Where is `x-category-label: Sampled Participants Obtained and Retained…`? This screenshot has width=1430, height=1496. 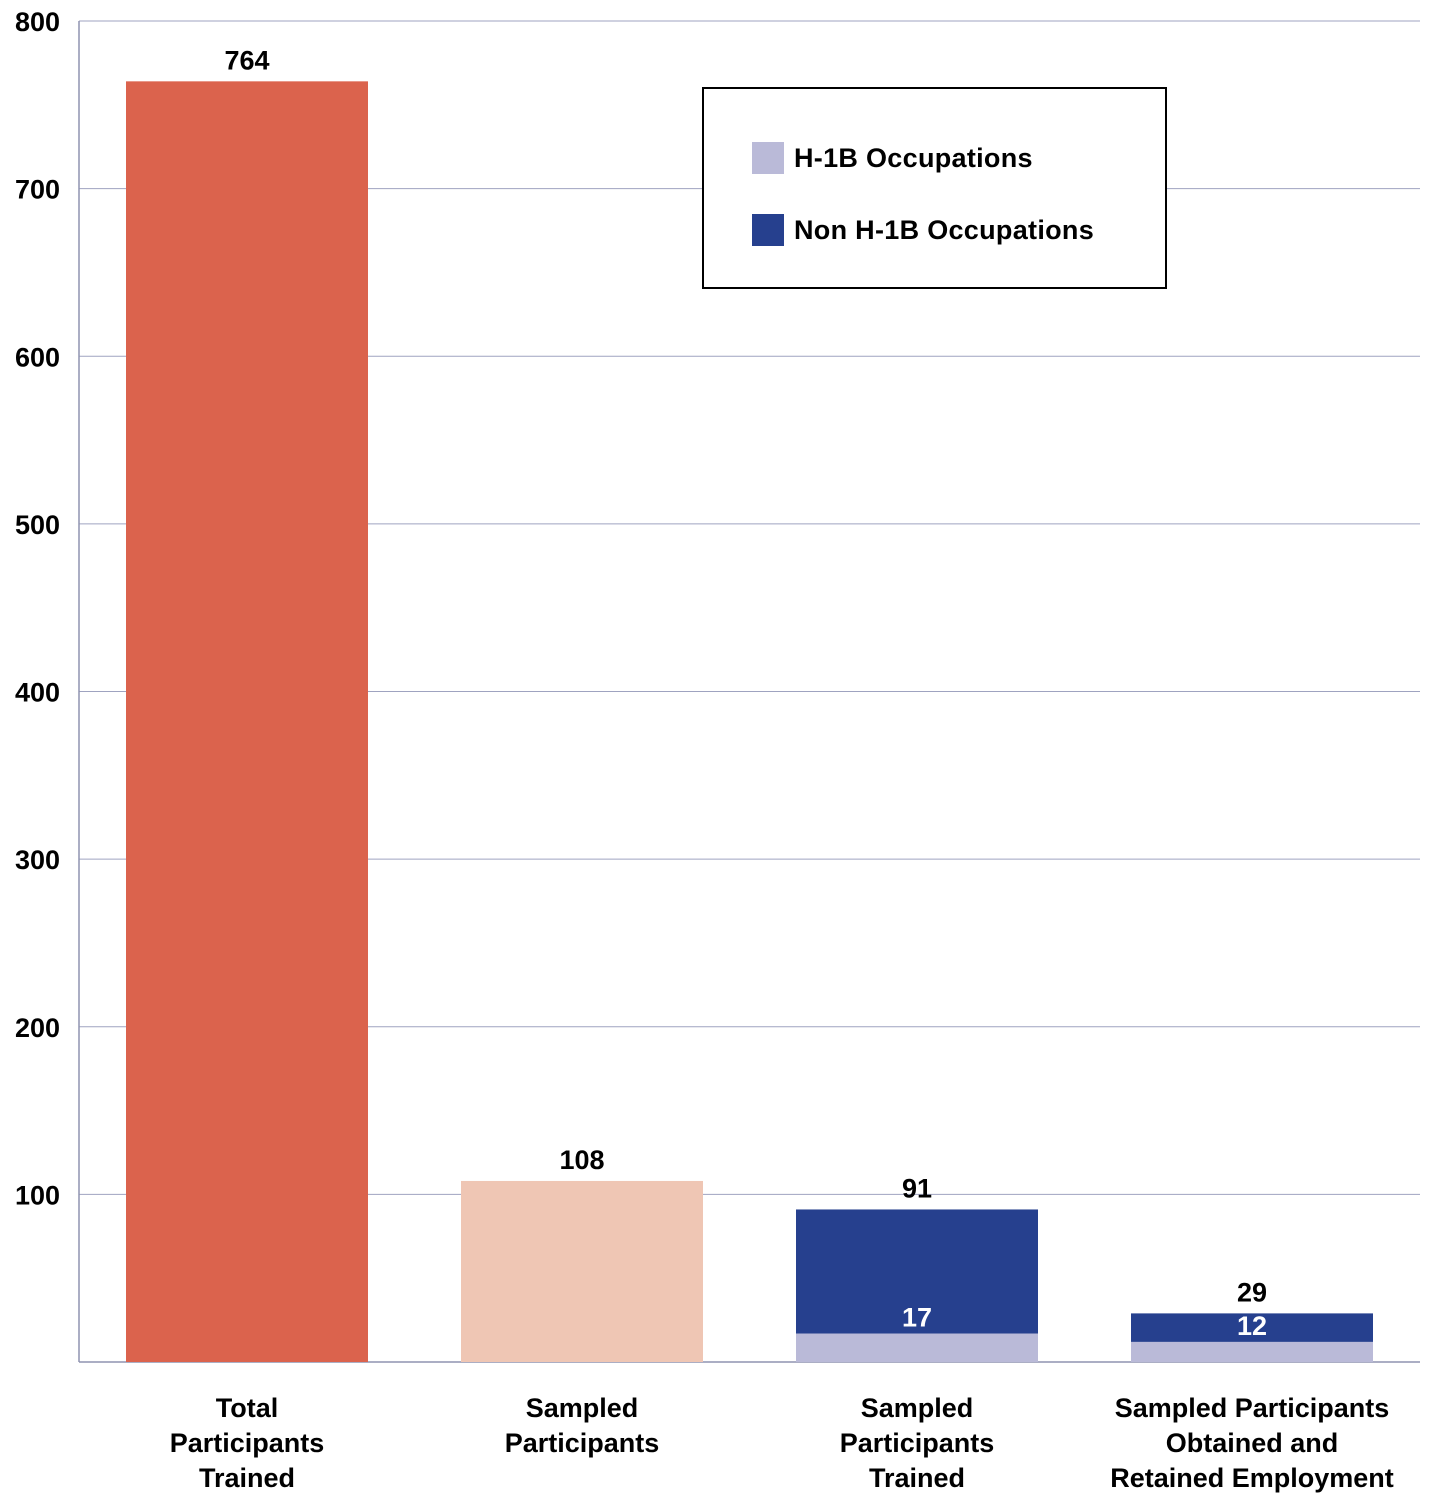 x-category-label: Sampled Participants Obtained and Retained… is located at coordinates (1252, 1443).